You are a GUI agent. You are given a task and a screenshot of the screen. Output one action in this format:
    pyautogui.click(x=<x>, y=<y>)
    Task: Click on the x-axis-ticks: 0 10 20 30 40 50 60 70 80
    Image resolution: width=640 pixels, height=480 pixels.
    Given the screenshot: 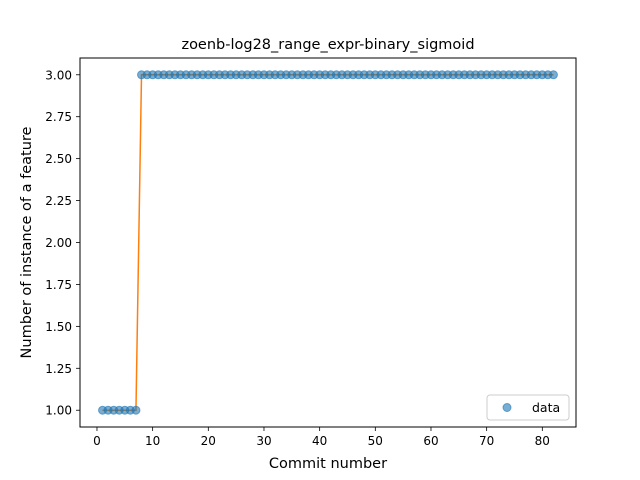 What is the action you would take?
    pyautogui.click(x=321, y=437)
    